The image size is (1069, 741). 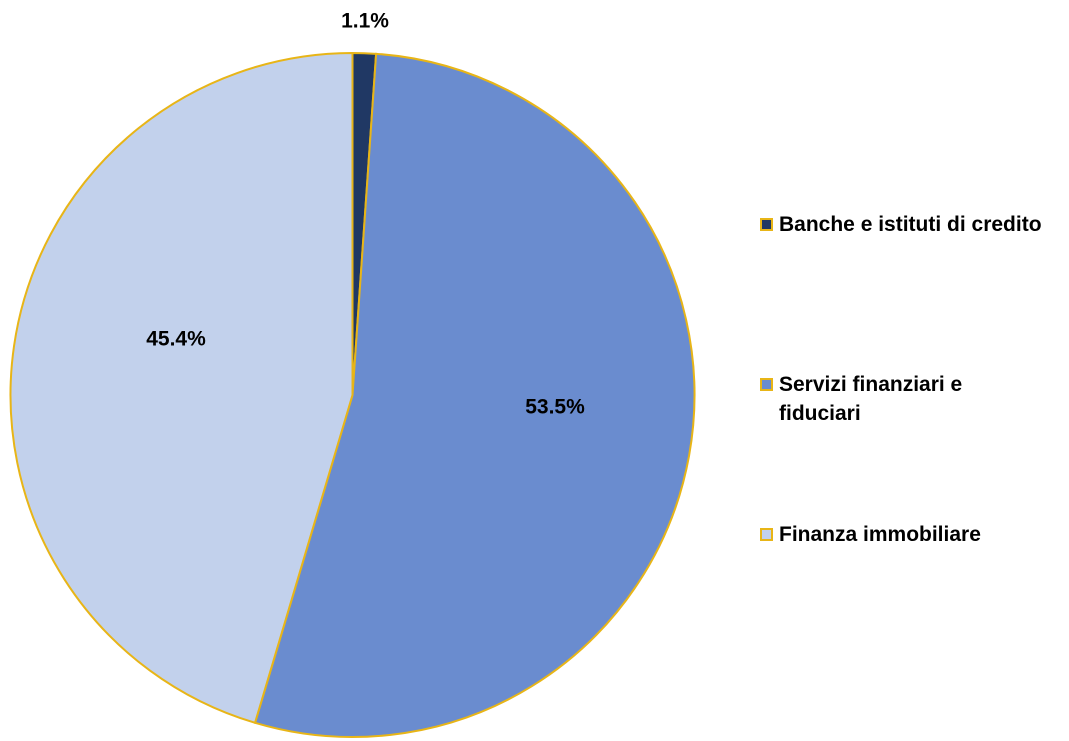 I want to click on legend-item: Banche e istituti di credito, so click(x=905, y=224).